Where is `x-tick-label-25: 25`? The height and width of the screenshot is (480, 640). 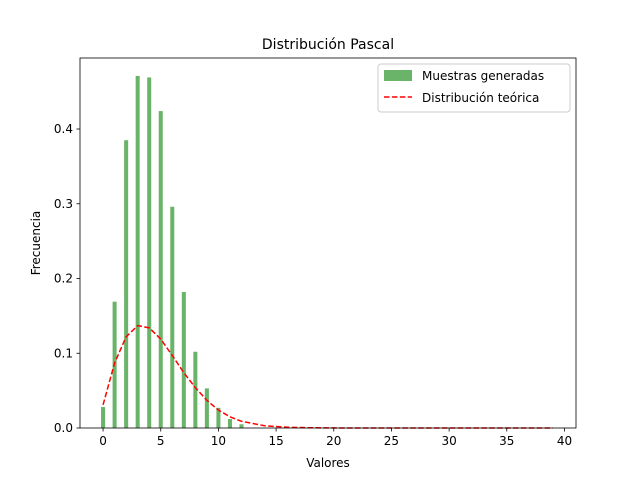
x-tick-label-25: 25 is located at coordinates (391, 441).